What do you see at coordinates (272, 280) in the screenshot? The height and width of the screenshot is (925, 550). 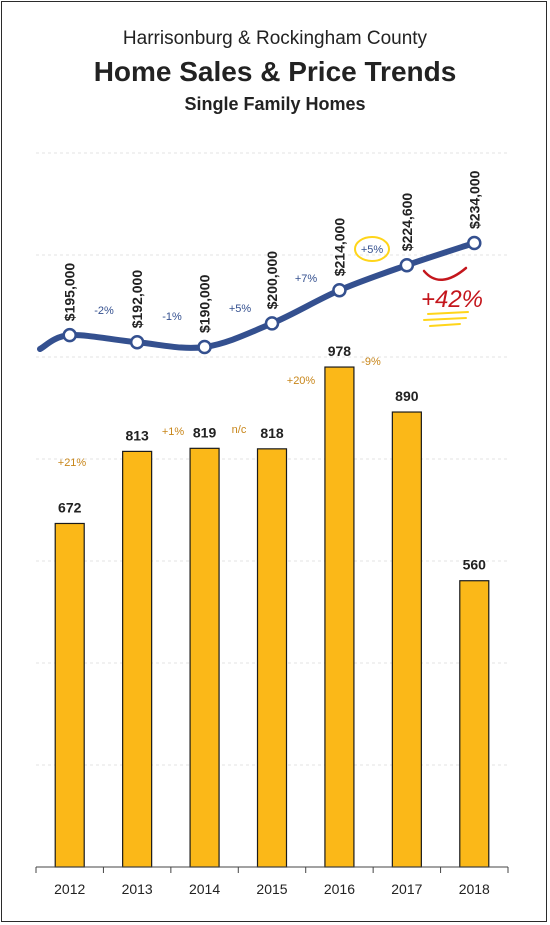 I see `price-value-label: $200,000` at bounding box center [272, 280].